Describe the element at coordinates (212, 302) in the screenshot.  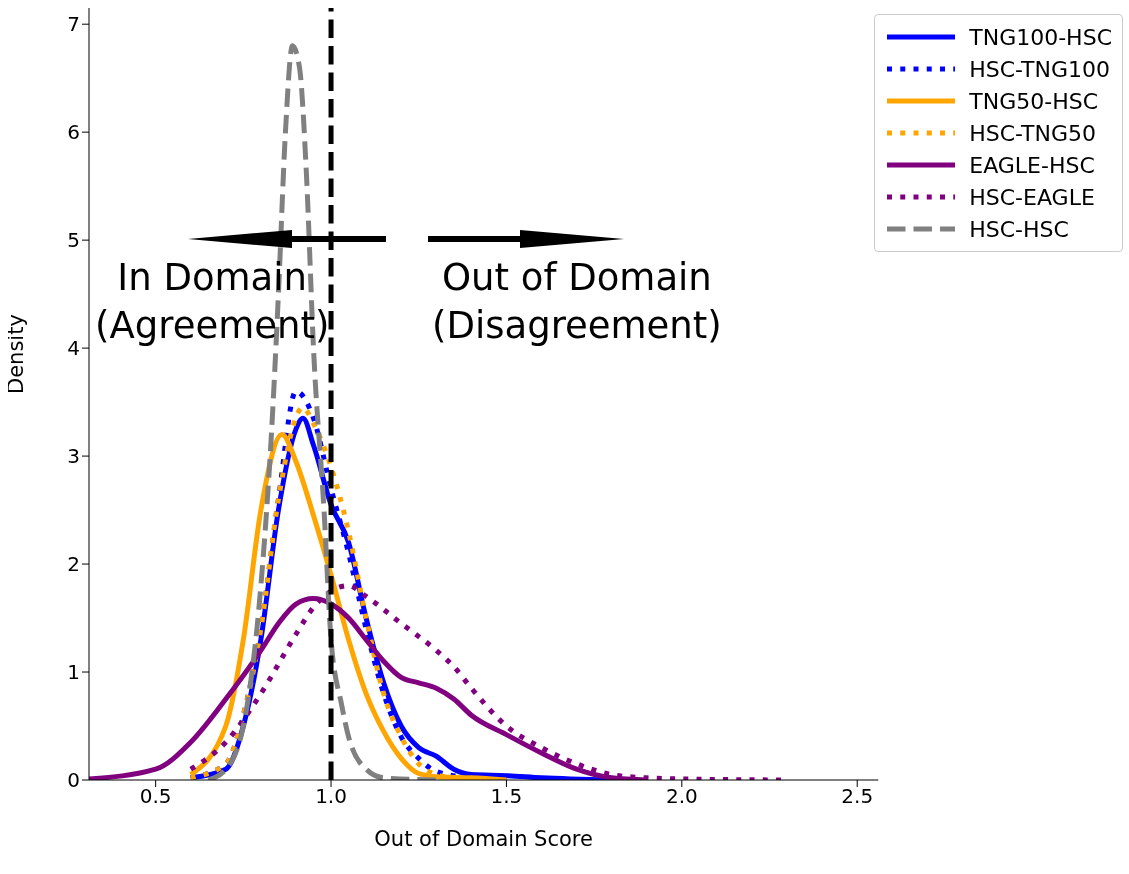
I see `annotation: In Domain (Agreement)` at that location.